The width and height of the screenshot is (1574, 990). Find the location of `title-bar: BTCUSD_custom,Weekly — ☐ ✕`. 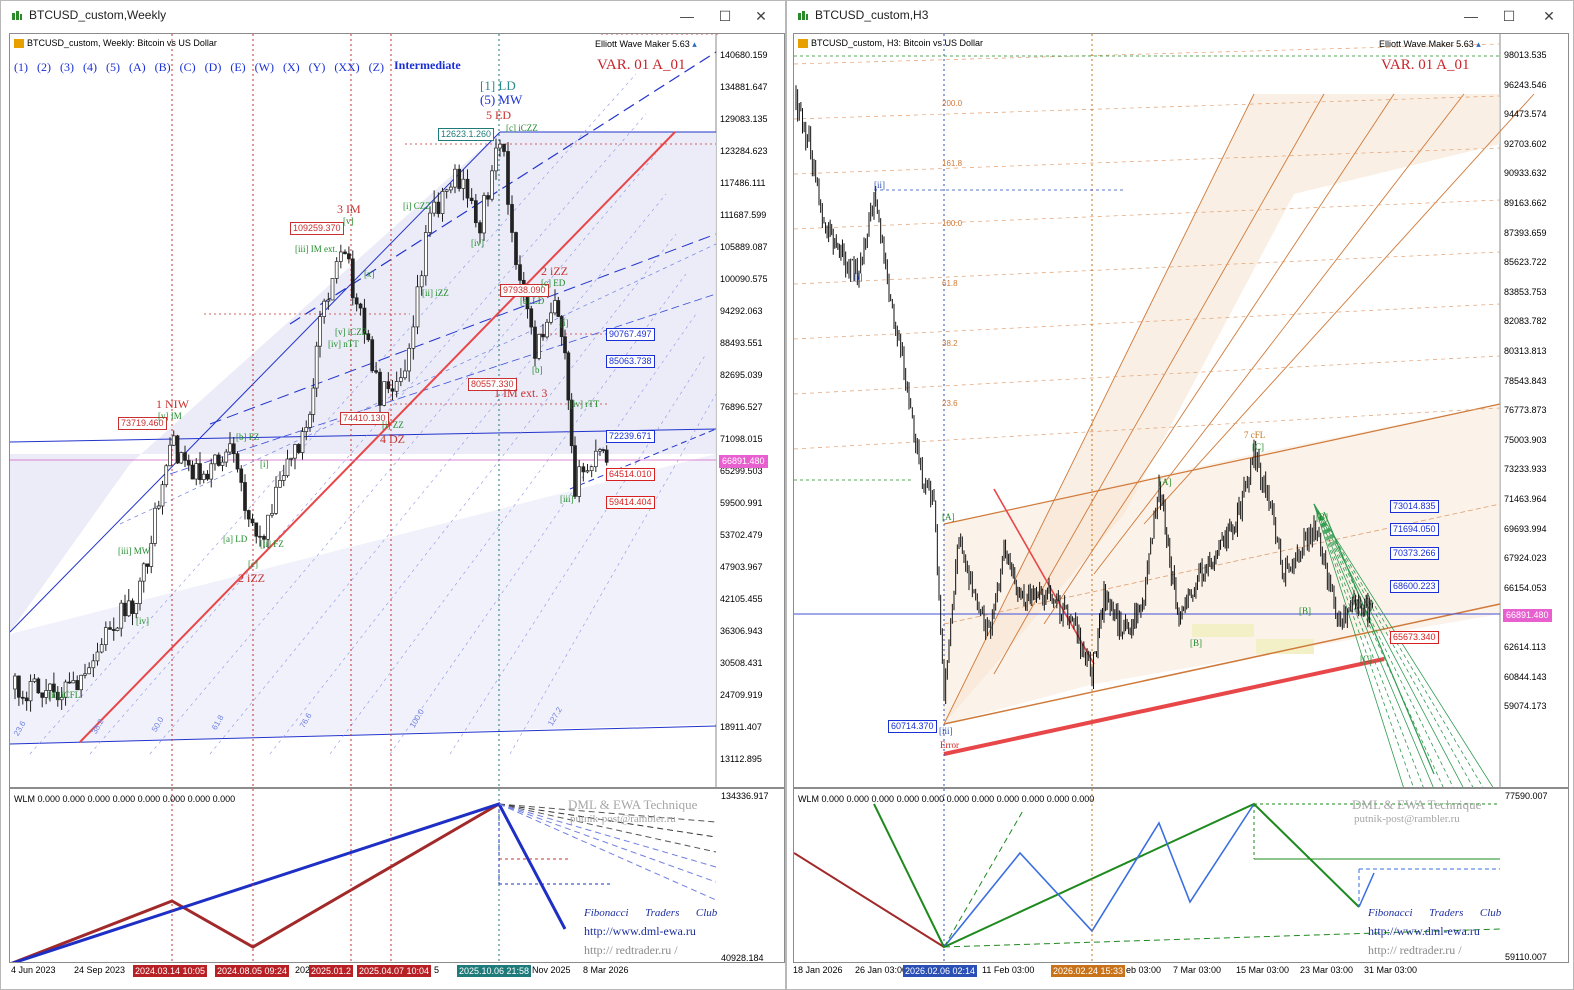

title-bar: BTCUSD_custom,Weekly — ☐ ✕ is located at coordinates (393, 16).